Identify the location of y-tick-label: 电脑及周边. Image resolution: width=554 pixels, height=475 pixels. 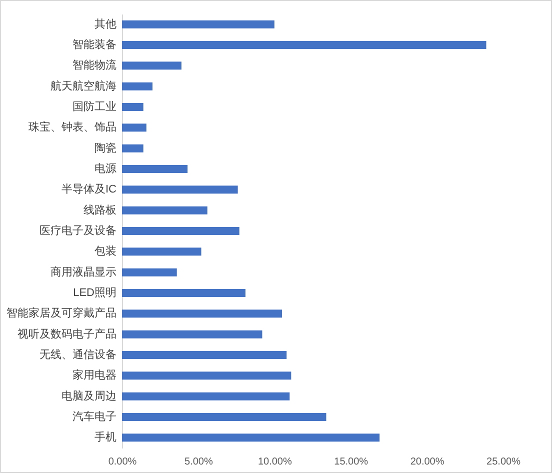
(89, 395).